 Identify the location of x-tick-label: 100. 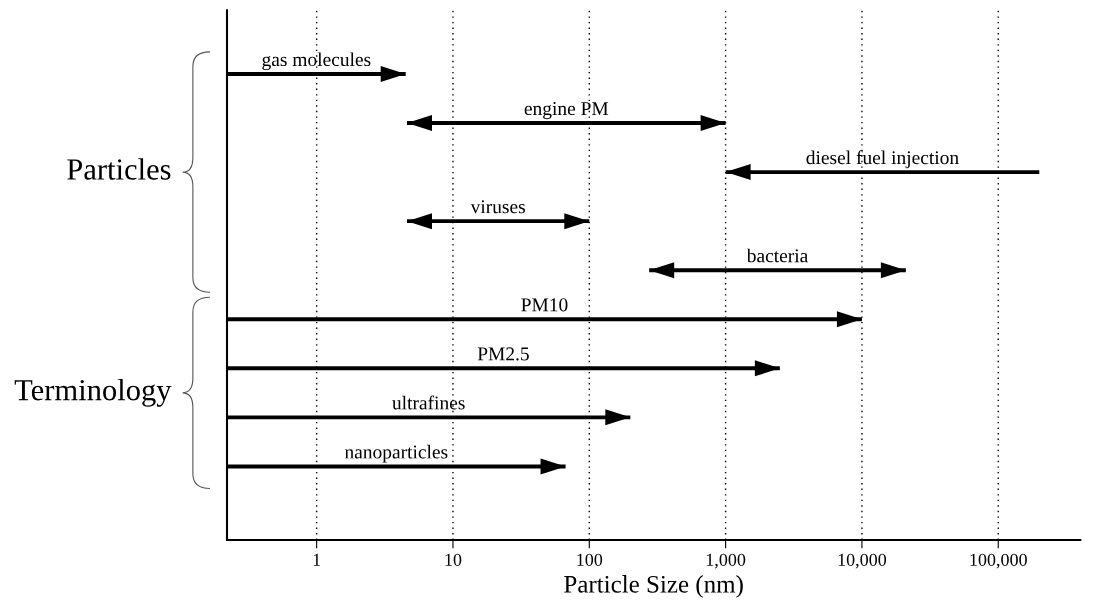
(590, 559).